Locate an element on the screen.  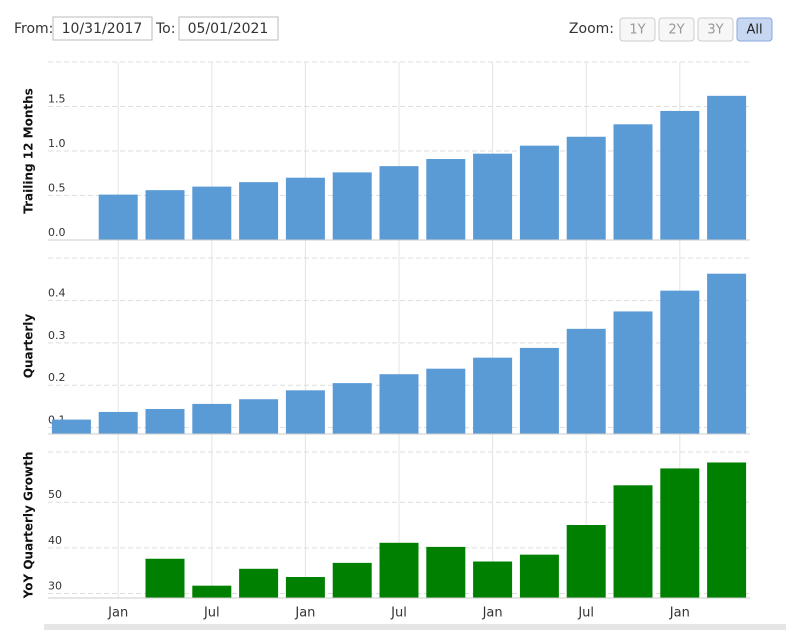
y-tick-label: 30 is located at coordinates (55, 585).